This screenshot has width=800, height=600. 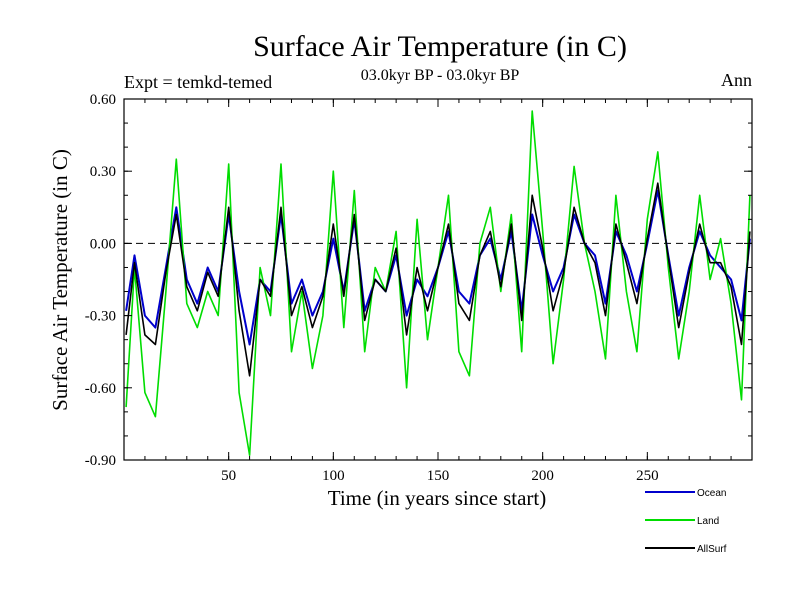 What do you see at coordinates (60, 280) in the screenshot?
I see `y-axis-label: Surface Air Temperature (in C)` at bounding box center [60, 280].